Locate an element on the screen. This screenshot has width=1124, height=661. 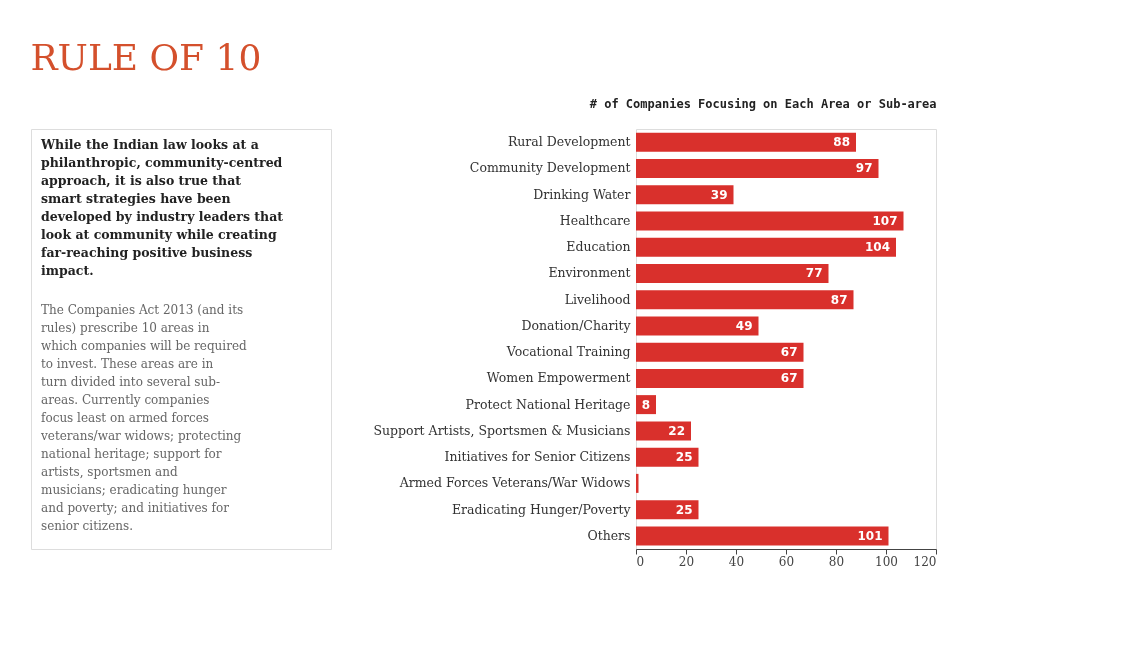
y-tick-label: Support Artists, Sportsmen & Musicians is located at coordinates (502, 430).